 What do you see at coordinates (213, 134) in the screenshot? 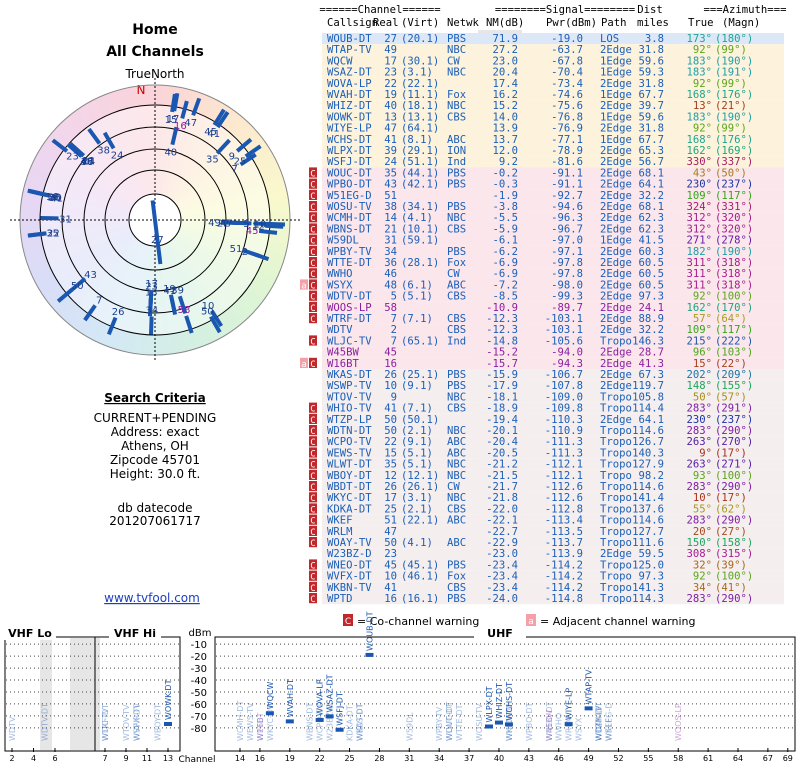
I see `station-channel: 41` at bounding box center [213, 134].